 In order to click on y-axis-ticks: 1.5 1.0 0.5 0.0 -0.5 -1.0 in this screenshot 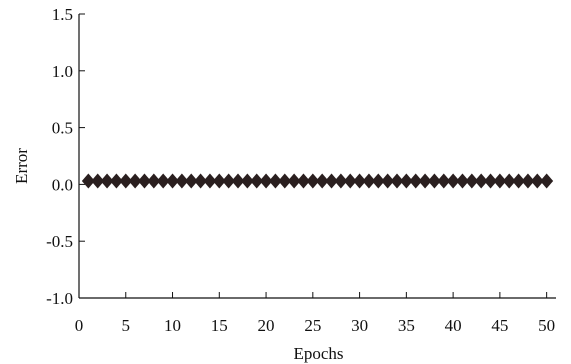, I will do `click(65, 156)`.